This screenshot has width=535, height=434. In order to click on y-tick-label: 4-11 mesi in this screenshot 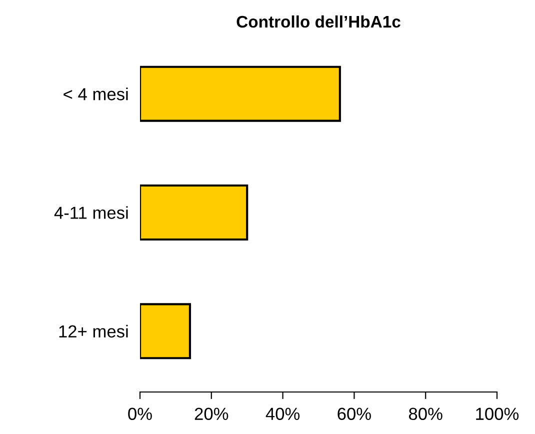, I will do `click(91, 212)`.